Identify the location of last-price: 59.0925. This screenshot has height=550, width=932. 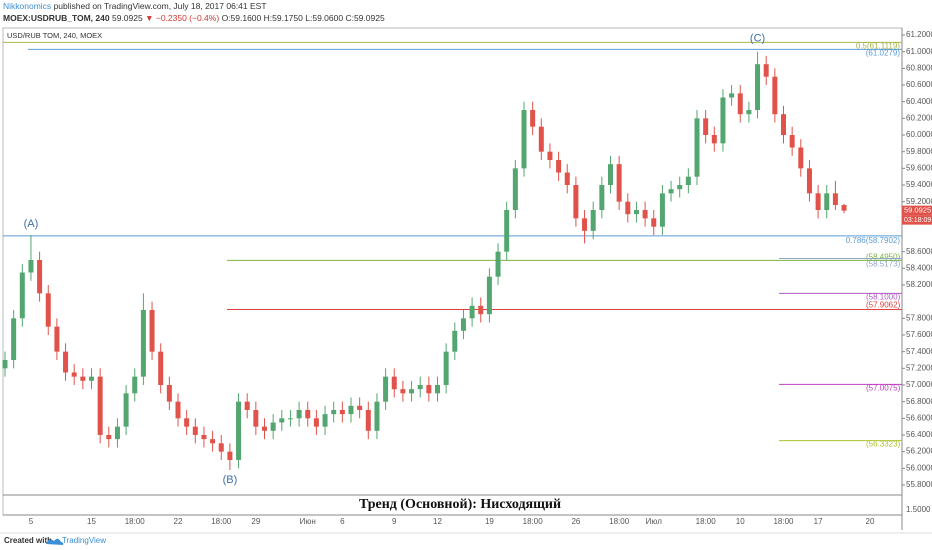
(127, 18).